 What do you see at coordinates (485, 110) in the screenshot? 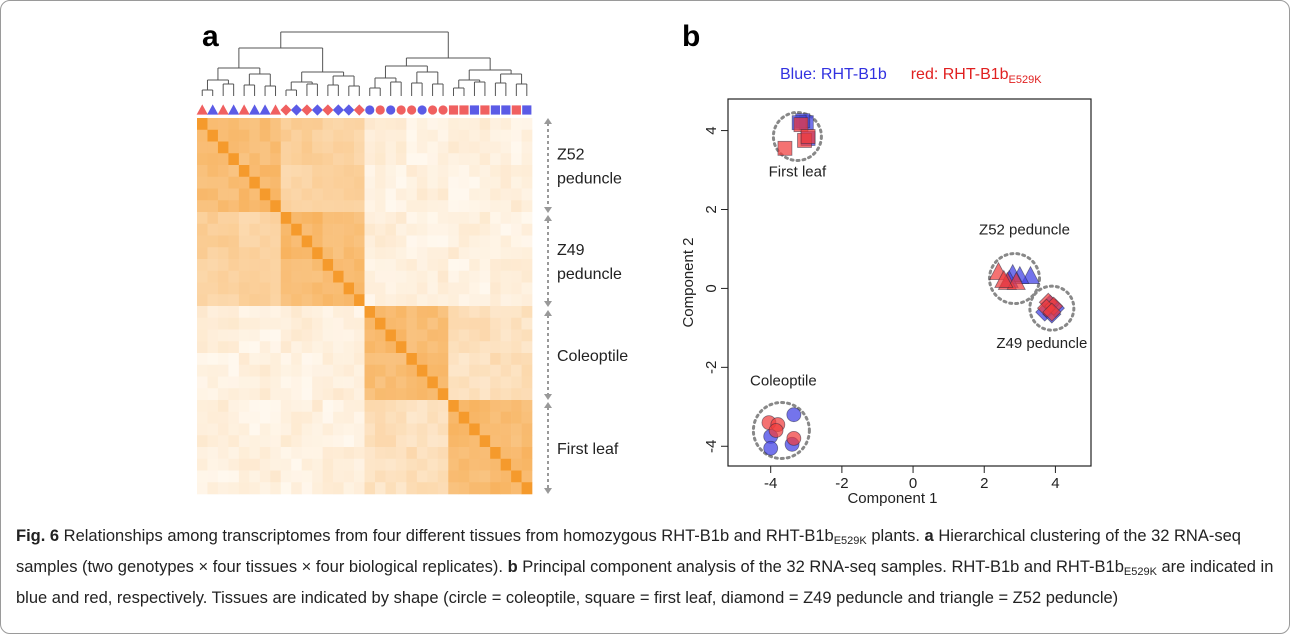
I see `tip-square` at bounding box center [485, 110].